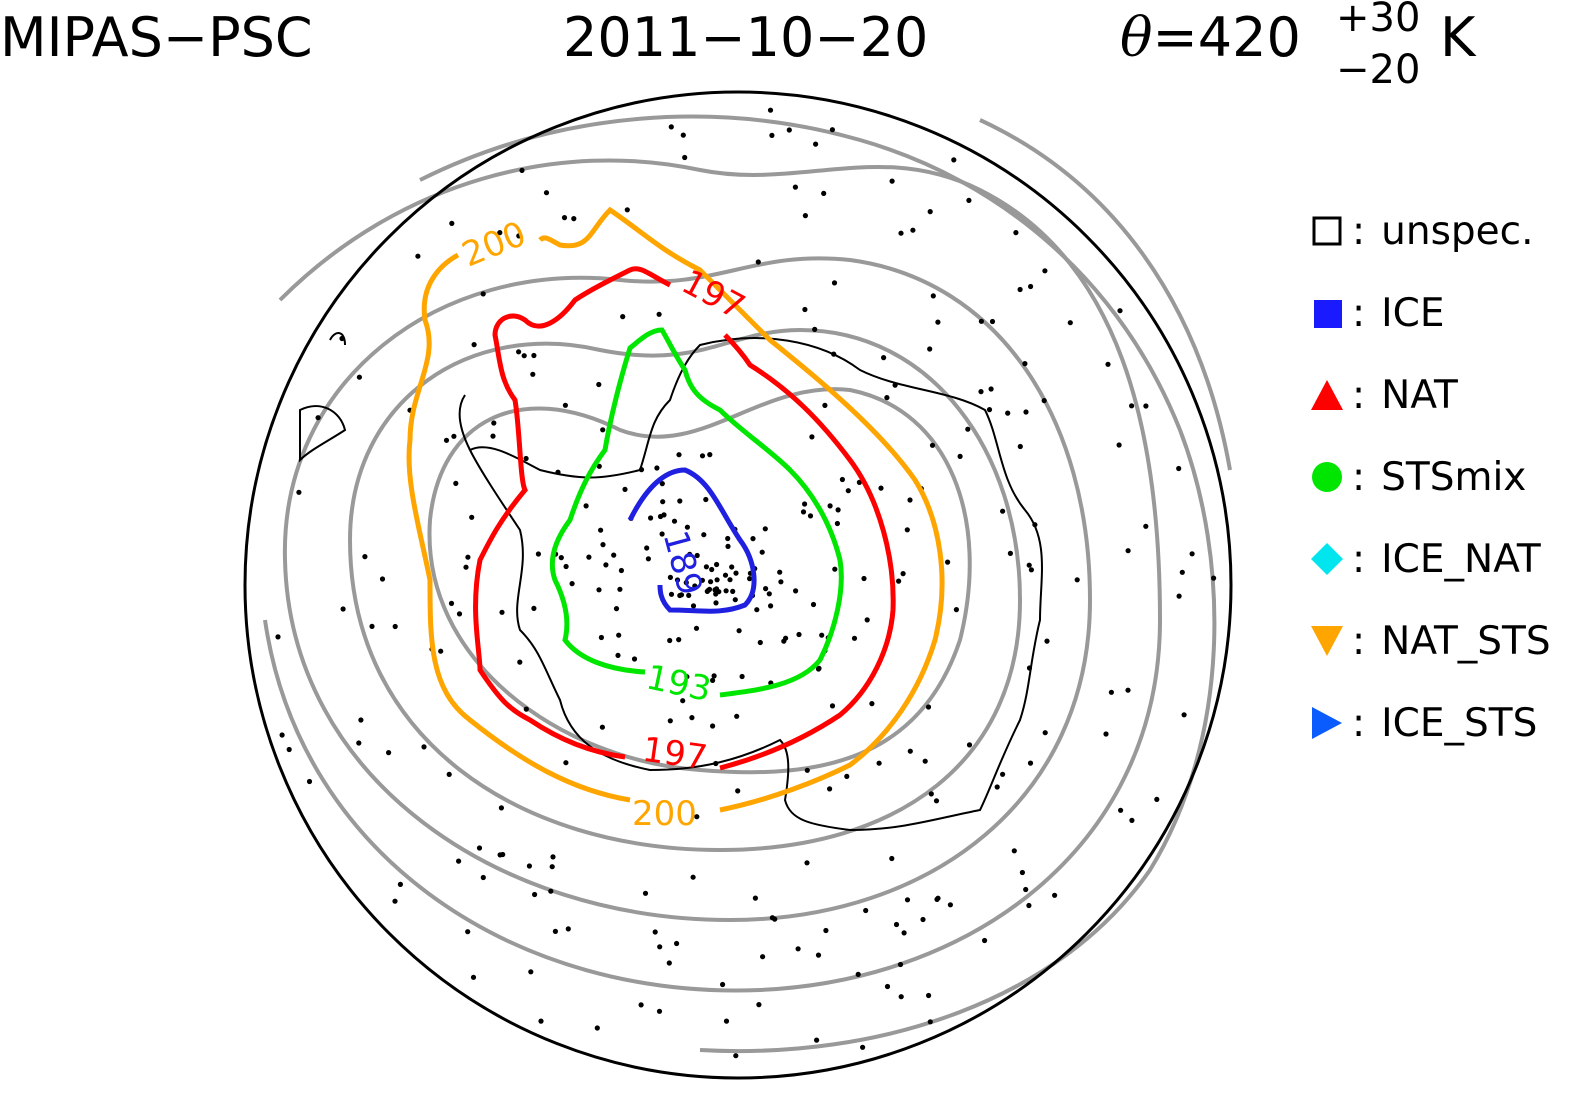  Describe the element at coordinates (1359, 231) in the screenshot. I see `legend-colon: :` at that location.